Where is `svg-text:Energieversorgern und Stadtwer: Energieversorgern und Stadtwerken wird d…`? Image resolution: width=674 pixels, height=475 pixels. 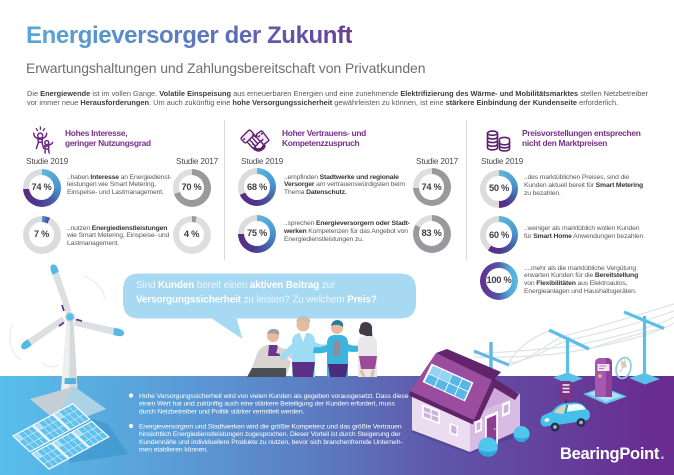
svg-text:Energieversorgern und Stadtwer: Energieversorgern und Stadtwerken wird d… is located at coordinates (270, 427).